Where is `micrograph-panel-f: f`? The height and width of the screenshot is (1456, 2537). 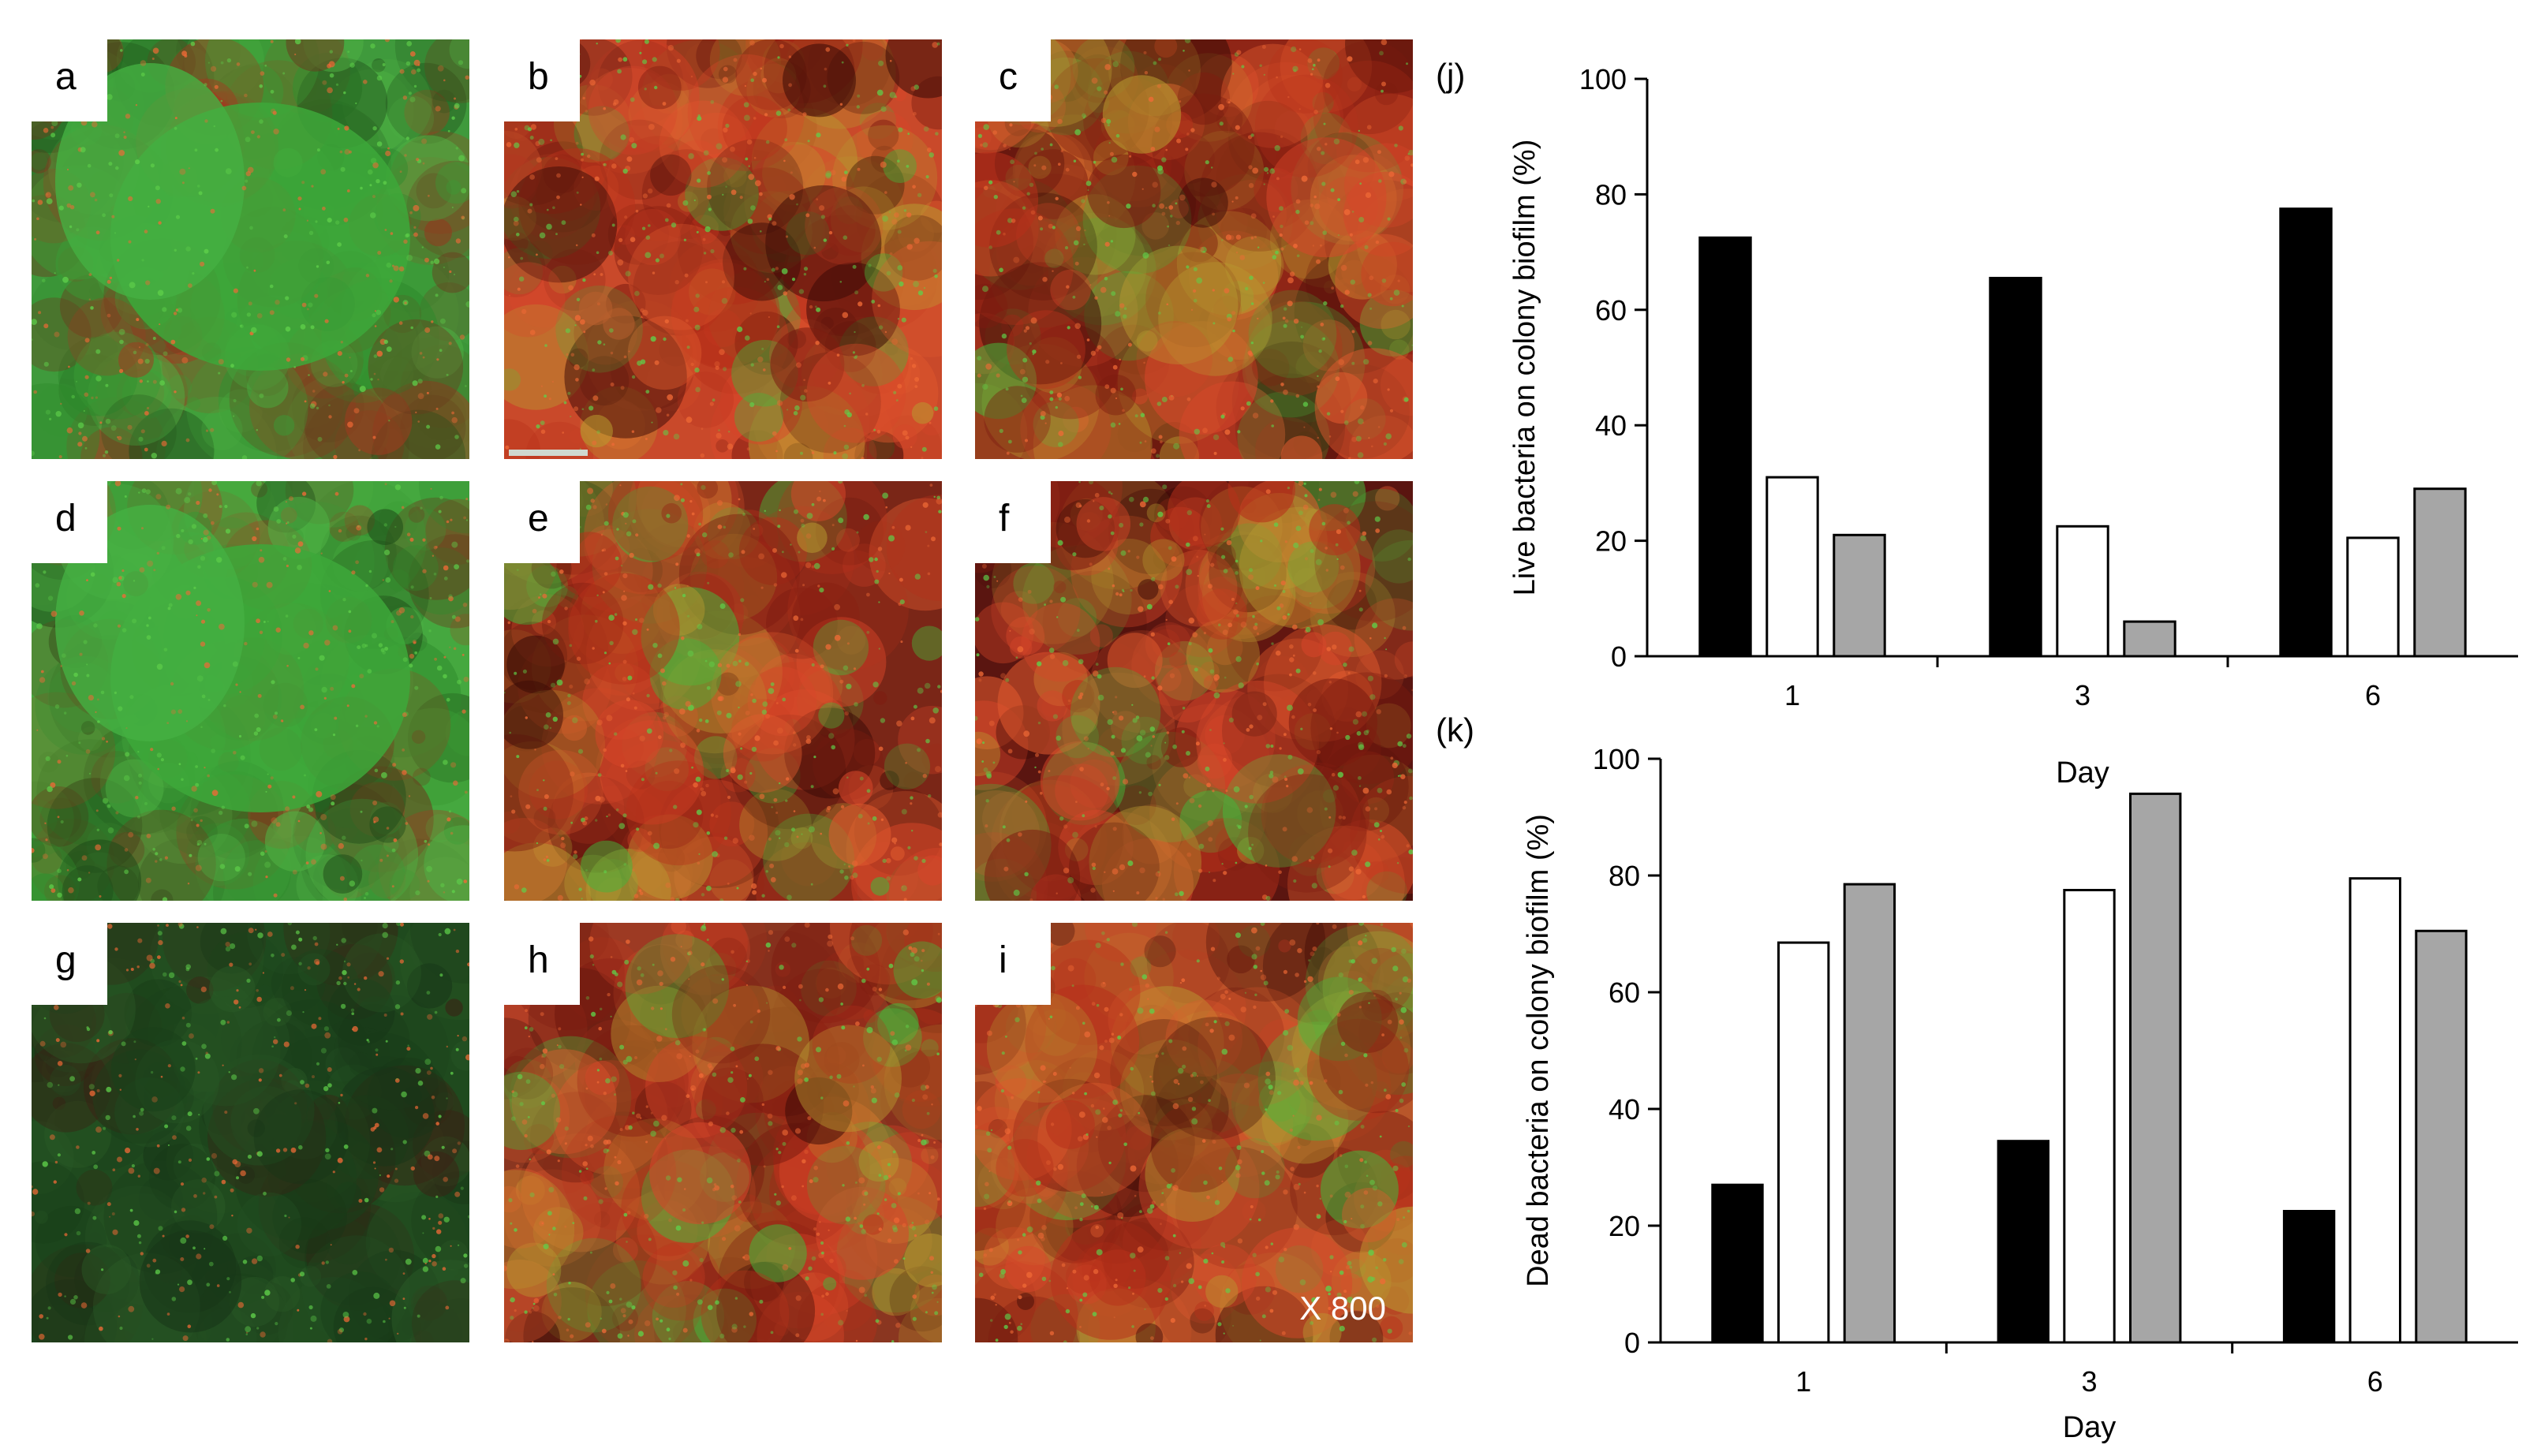 micrograph-panel-f: f is located at coordinates (1194, 691).